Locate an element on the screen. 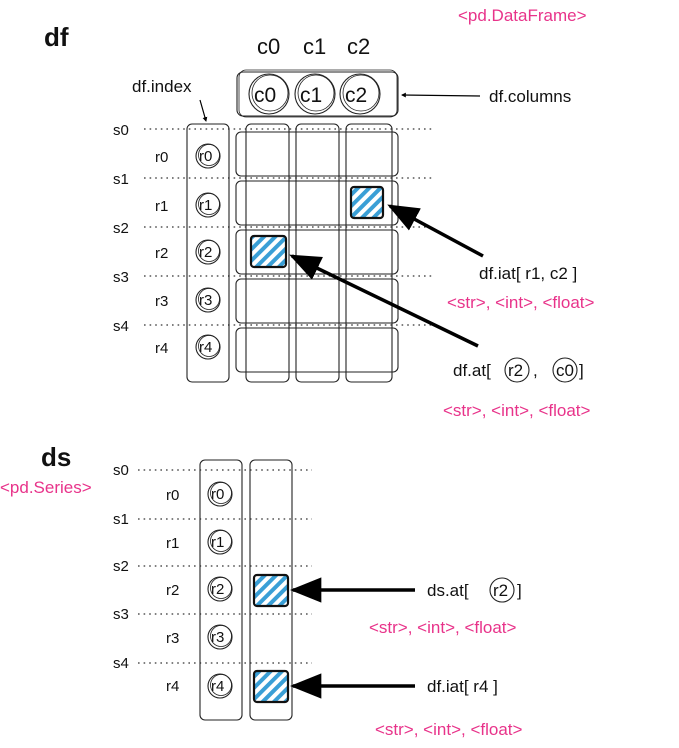 Image resolution: width=679 pixels, height=748 pixels. df-at-types: <str>, <int>, <float> is located at coordinates (517, 410).